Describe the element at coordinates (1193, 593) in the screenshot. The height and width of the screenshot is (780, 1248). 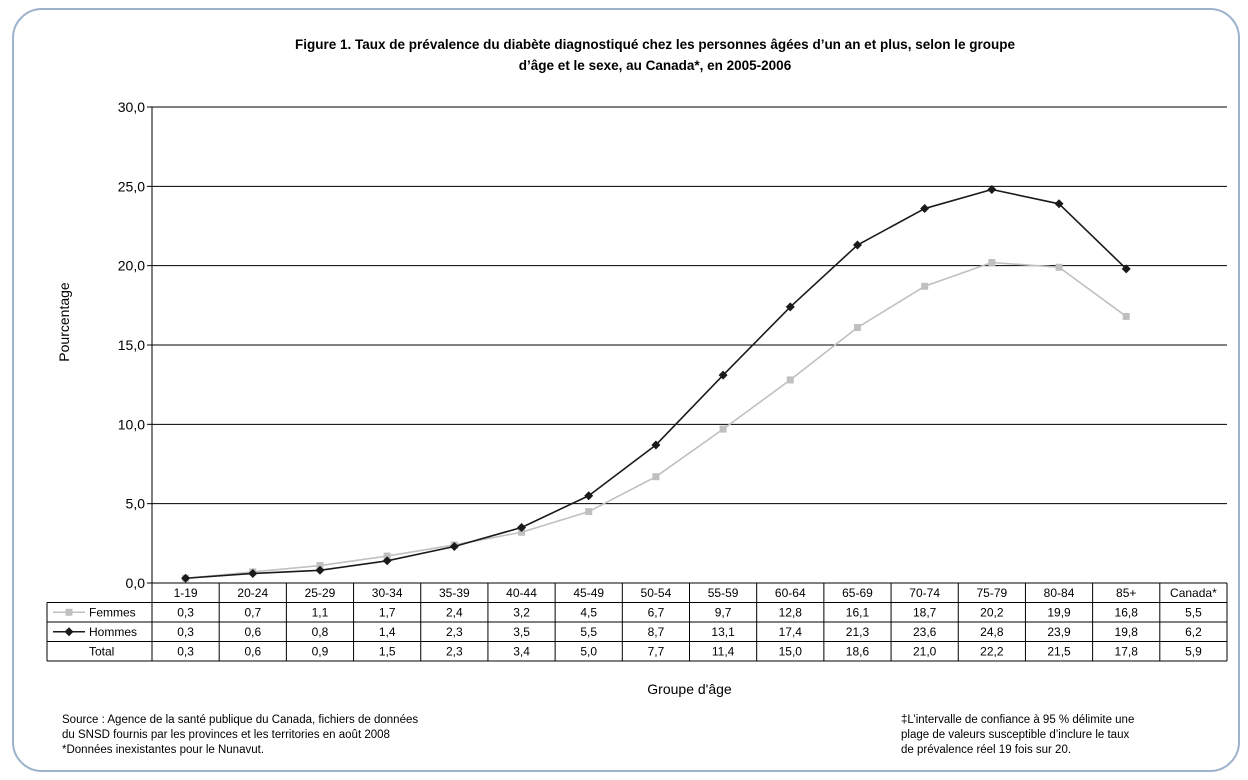
I see `category-label: Canada*` at that location.